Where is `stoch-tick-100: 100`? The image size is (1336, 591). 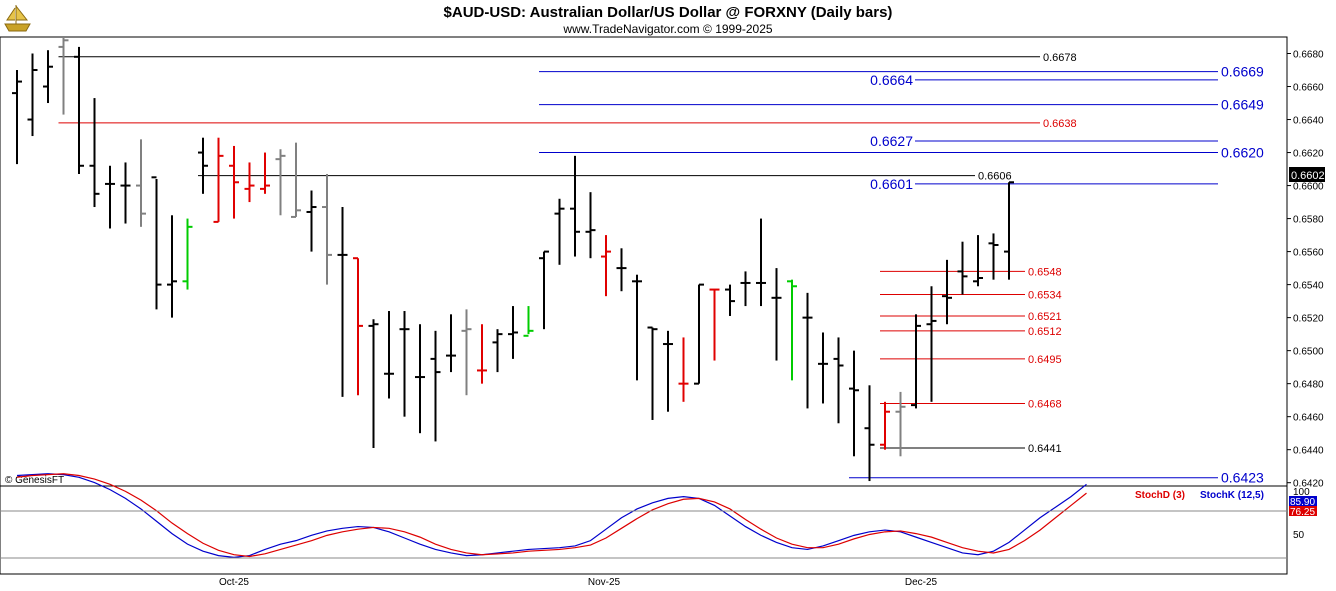
stoch-tick-100: 100 is located at coordinates (1301, 492).